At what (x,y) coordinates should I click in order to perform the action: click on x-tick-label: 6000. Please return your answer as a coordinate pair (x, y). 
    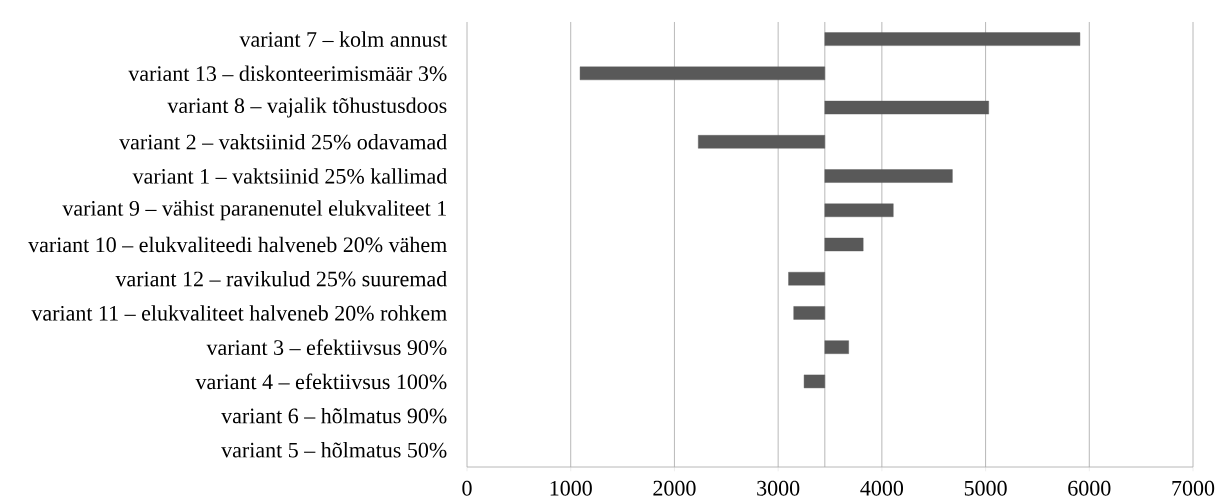
    Looking at the image, I should click on (1089, 488).